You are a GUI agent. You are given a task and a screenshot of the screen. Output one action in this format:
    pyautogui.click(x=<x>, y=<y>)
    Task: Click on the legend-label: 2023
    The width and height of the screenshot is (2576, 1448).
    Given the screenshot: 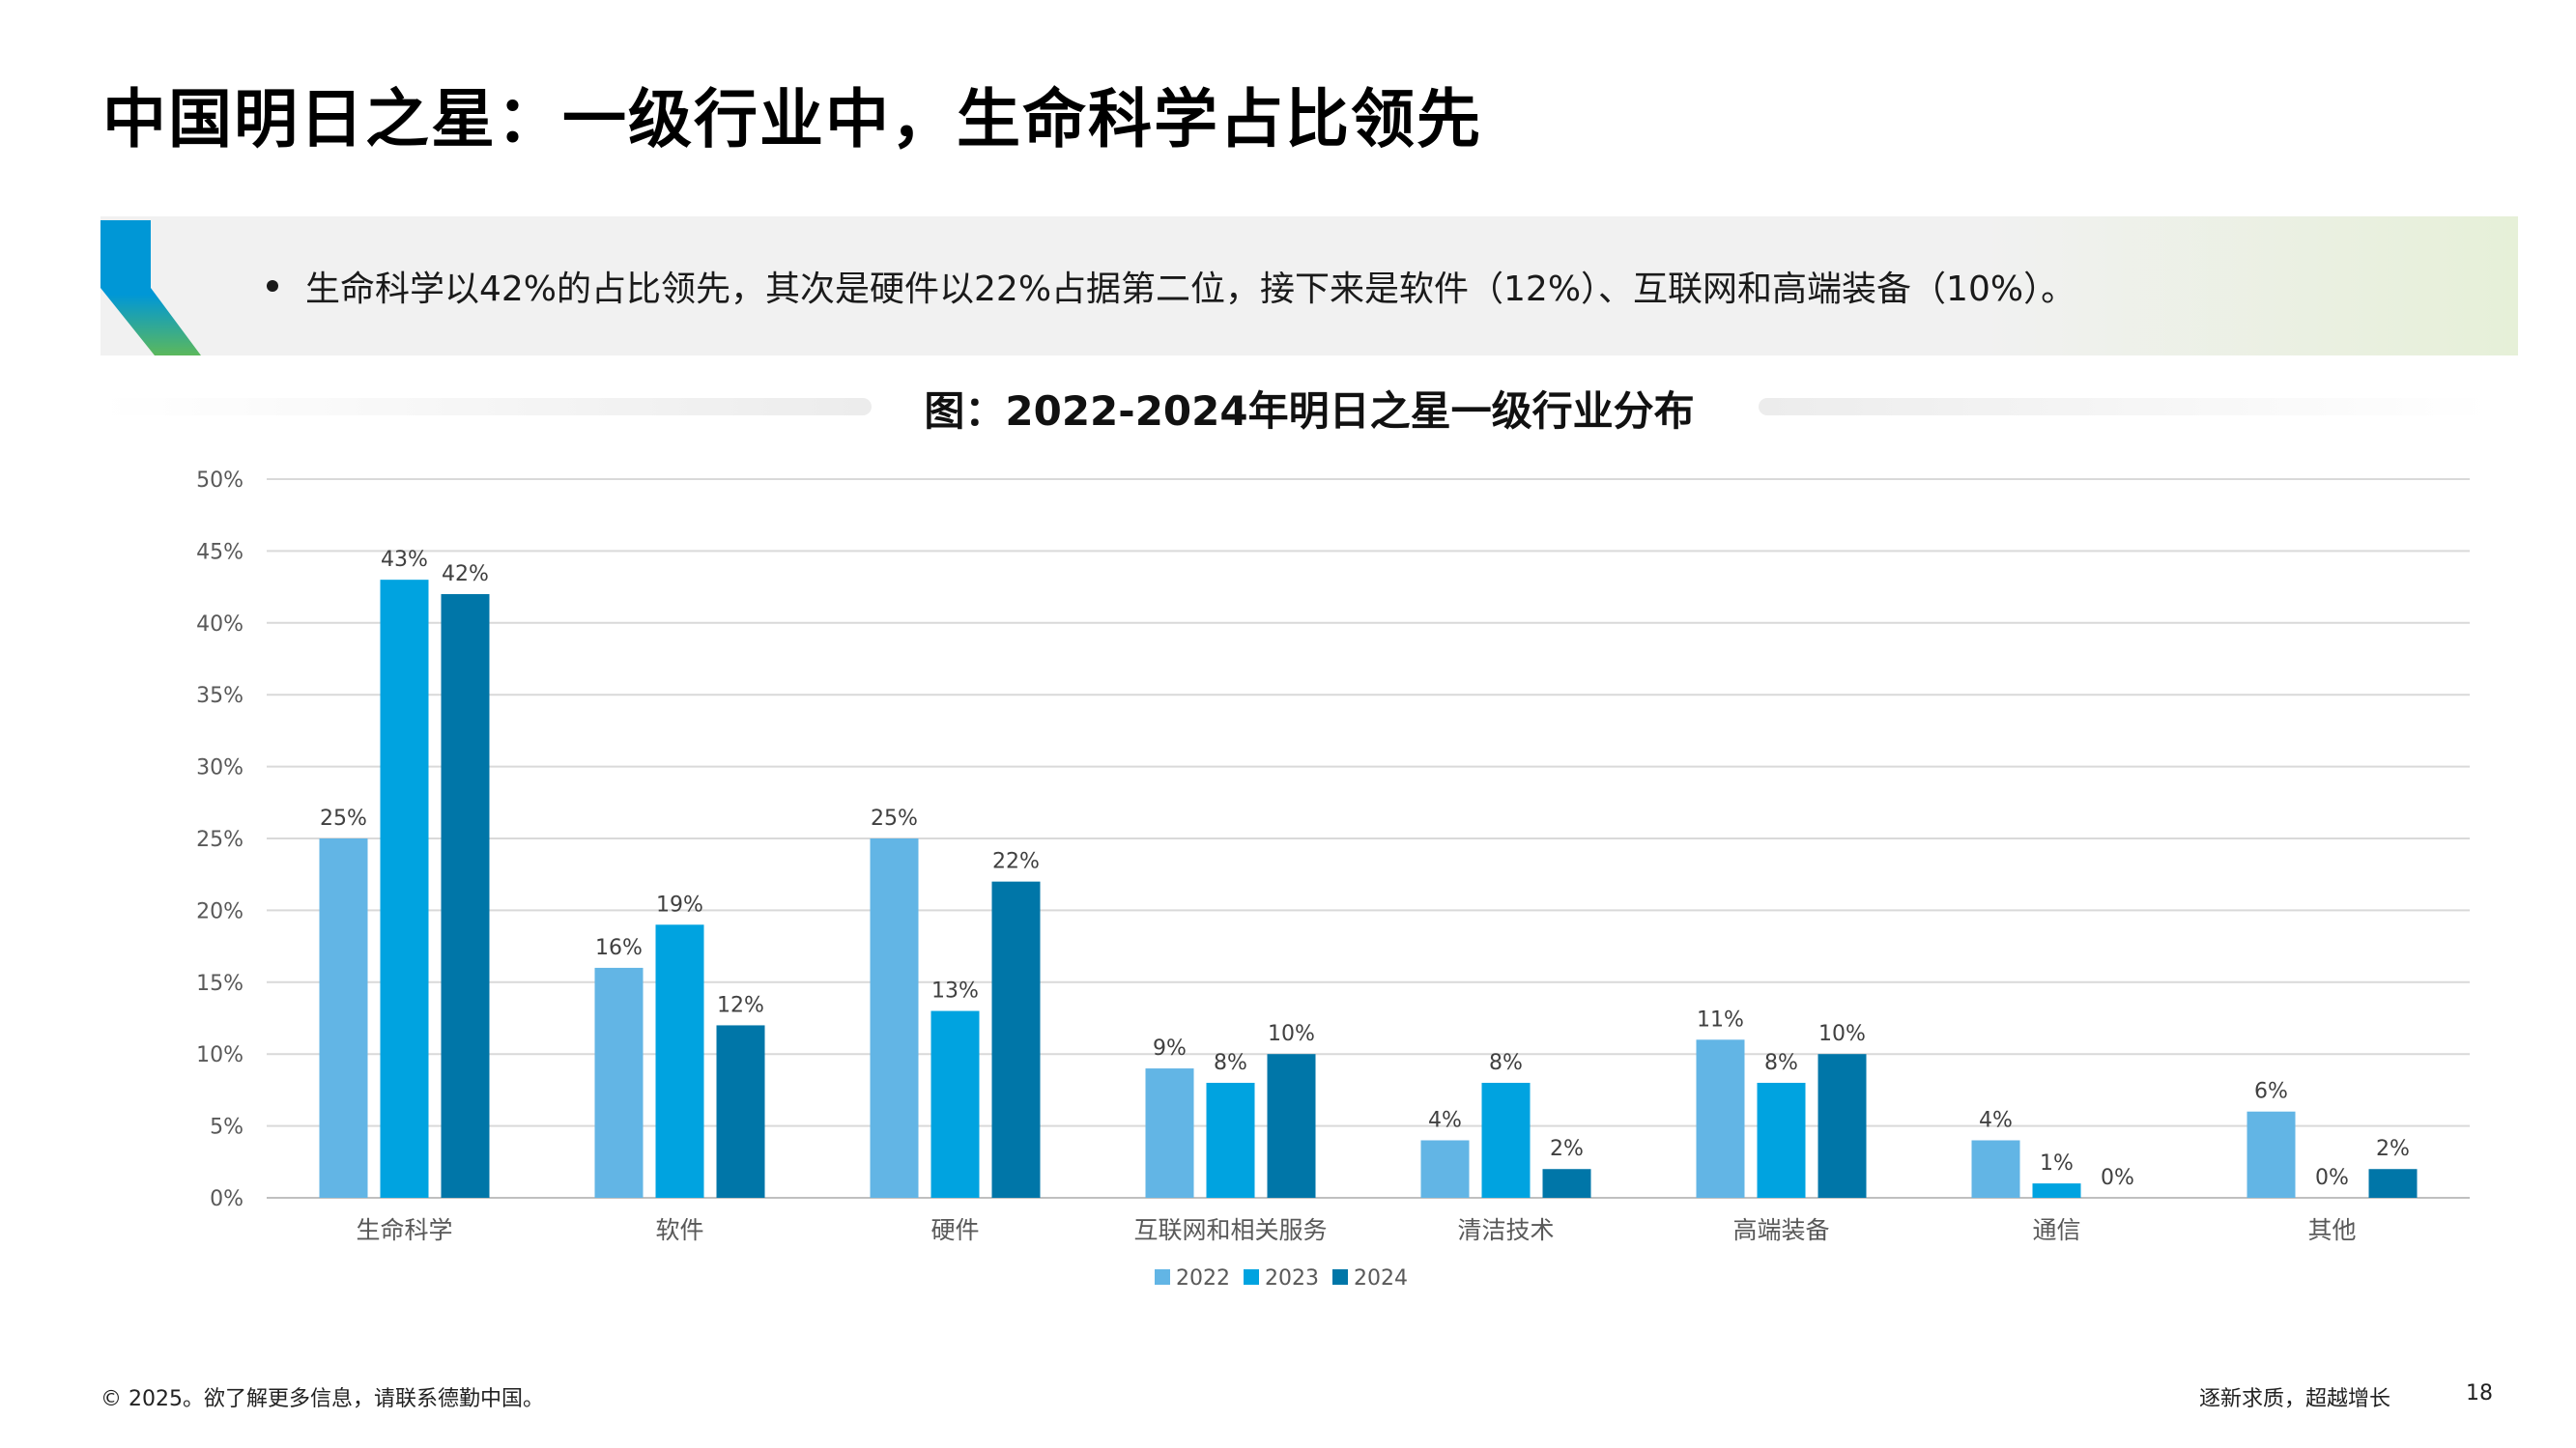 What is the action you would take?
    pyautogui.click(x=1292, y=1278)
    